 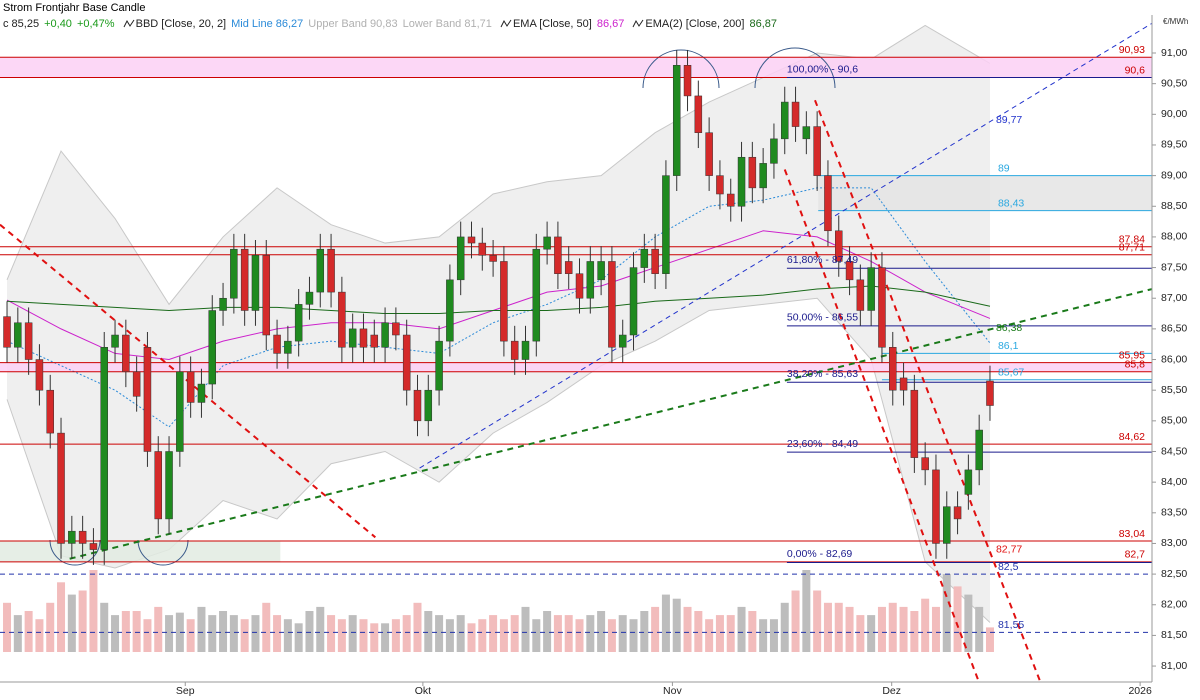 What do you see at coordinates (822, 260) in the screenshot?
I see `fib-label: 61,80% - 87,49` at bounding box center [822, 260].